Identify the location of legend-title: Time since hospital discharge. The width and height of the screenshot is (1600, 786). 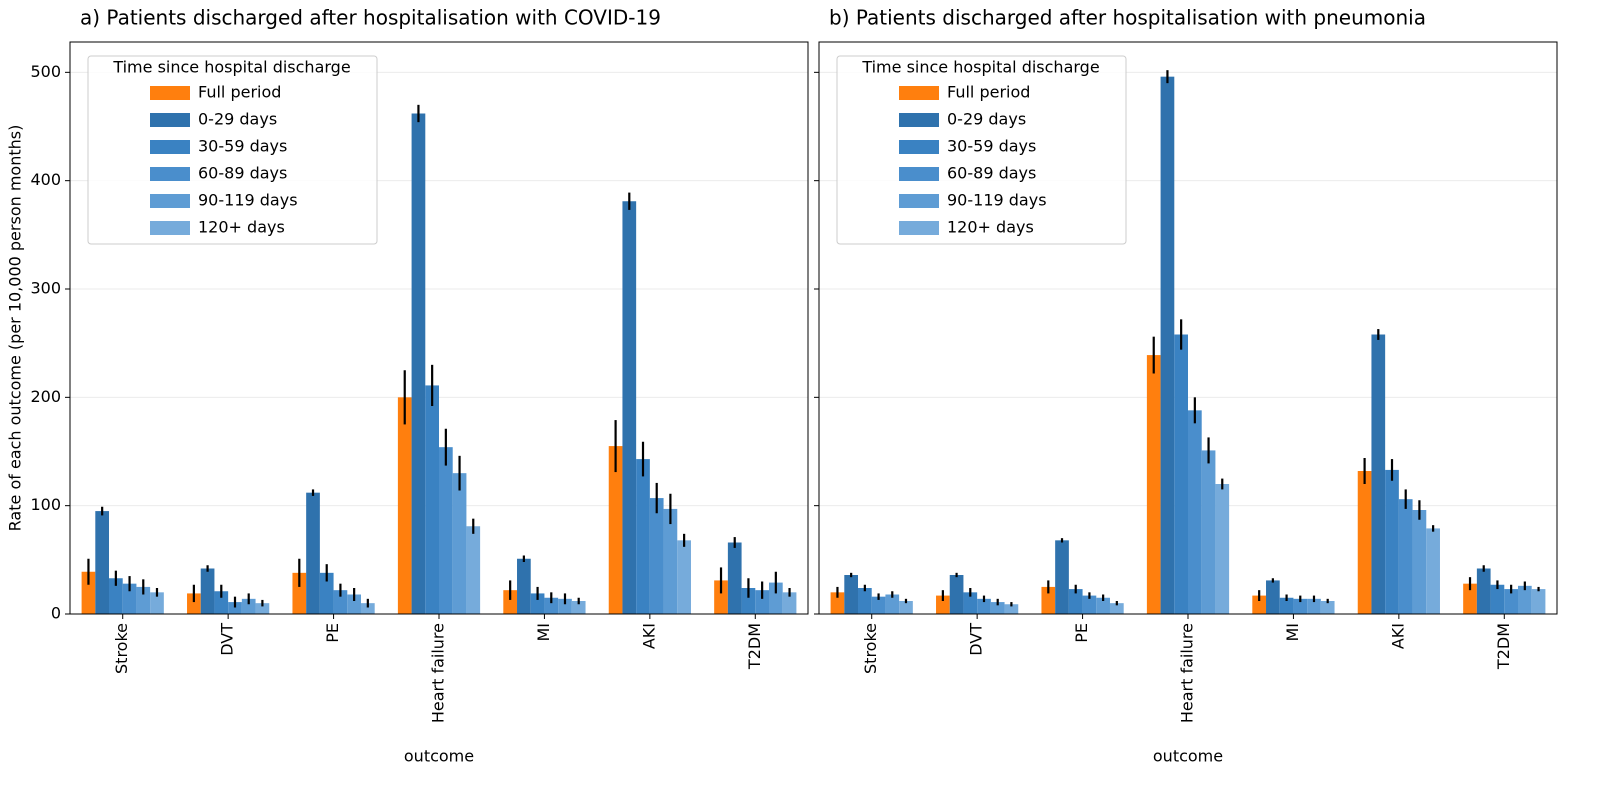
(231, 67).